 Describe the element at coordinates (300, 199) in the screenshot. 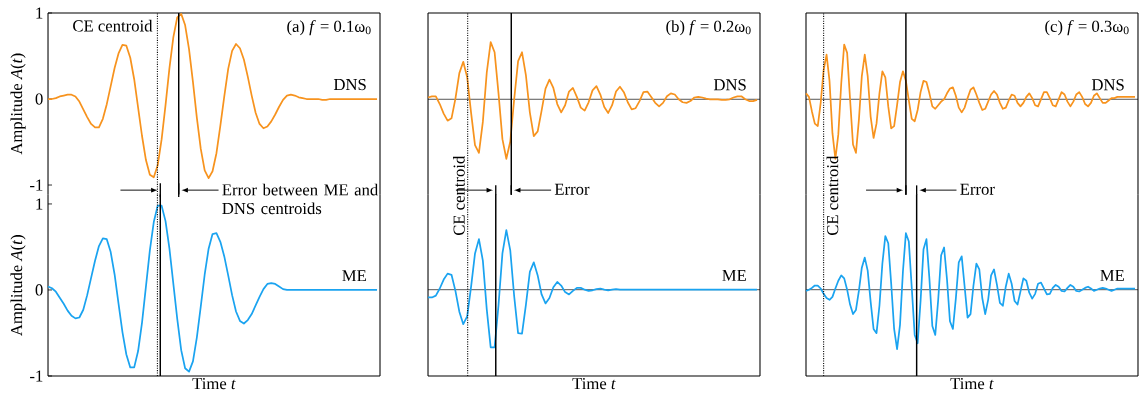

I see `annotation: Error between ME and DNS centroids` at that location.